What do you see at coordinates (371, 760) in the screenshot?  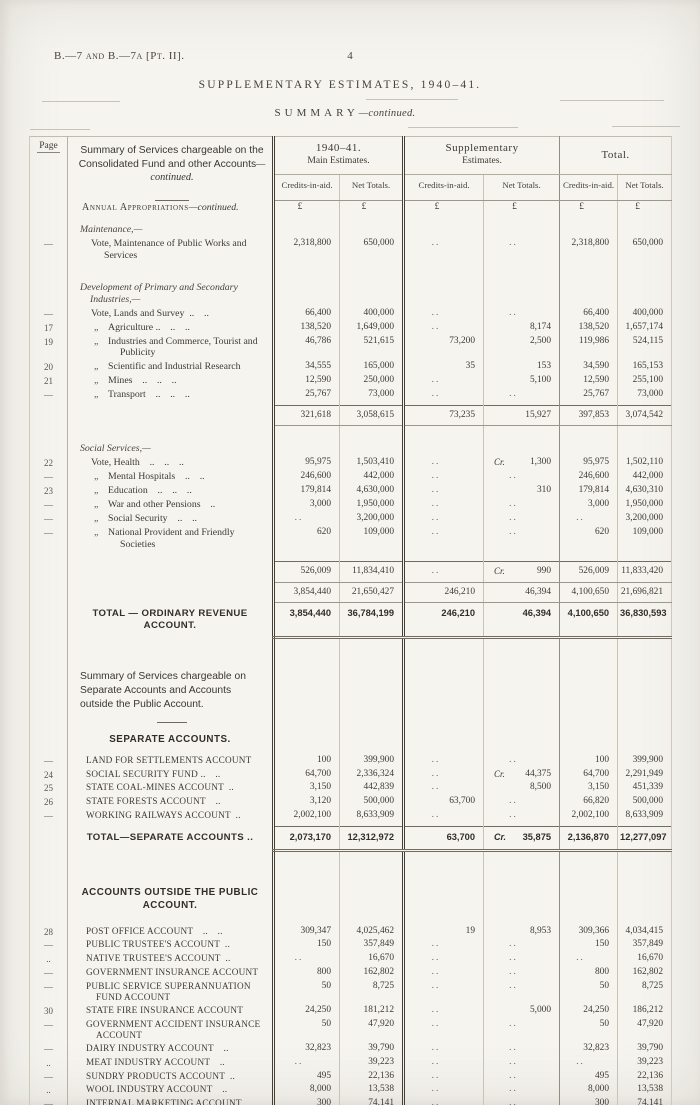 I see `value-cell-main-net: 399,900` at bounding box center [371, 760].